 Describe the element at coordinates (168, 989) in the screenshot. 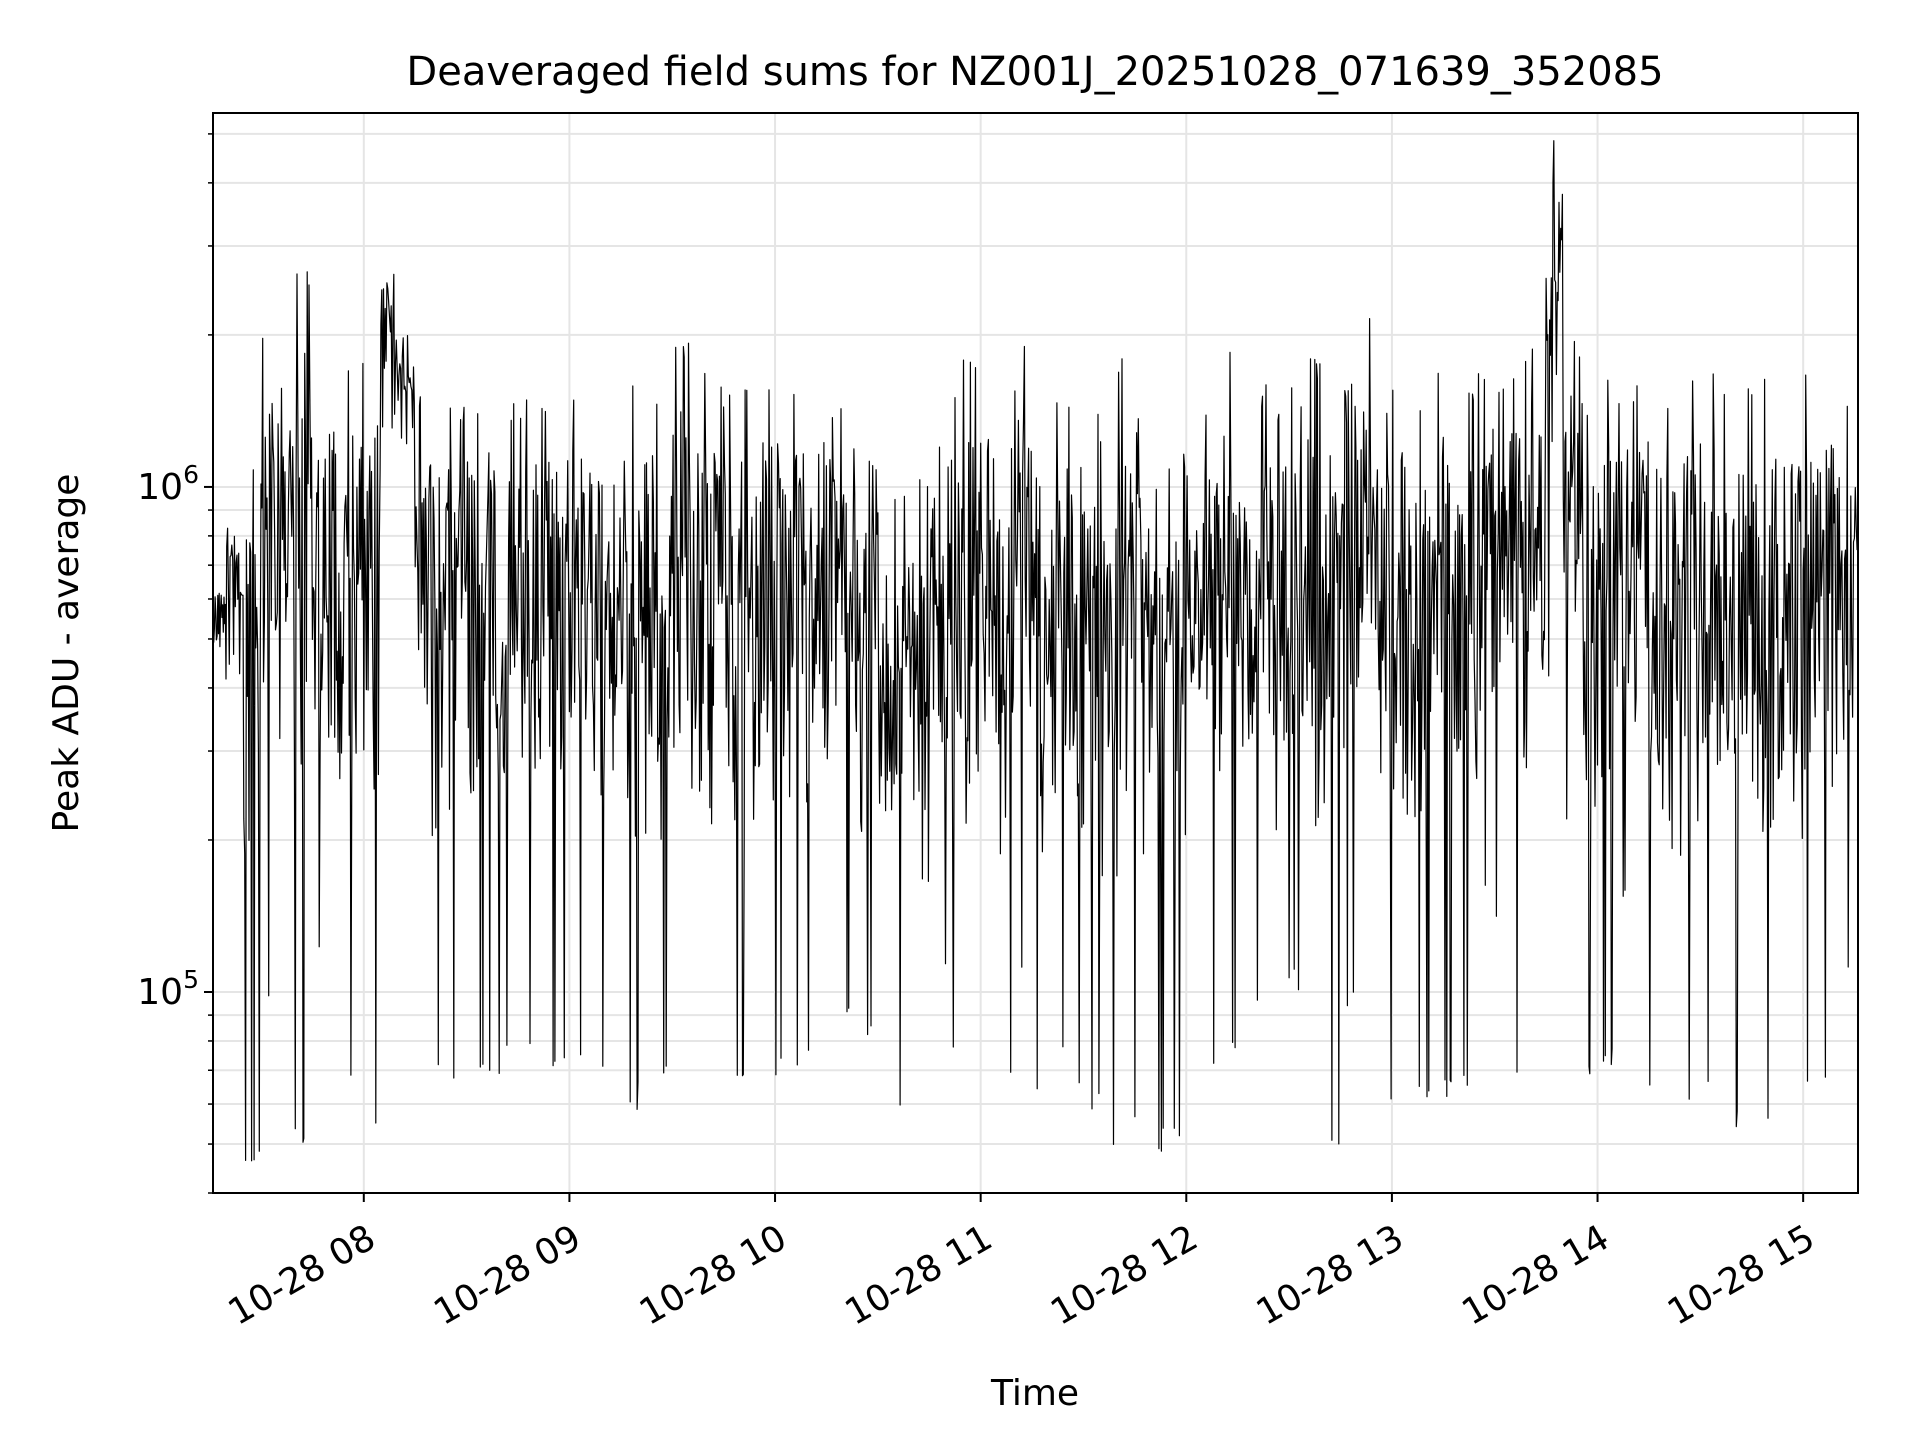

I see `y-tick-label: 10⁵` at that location.